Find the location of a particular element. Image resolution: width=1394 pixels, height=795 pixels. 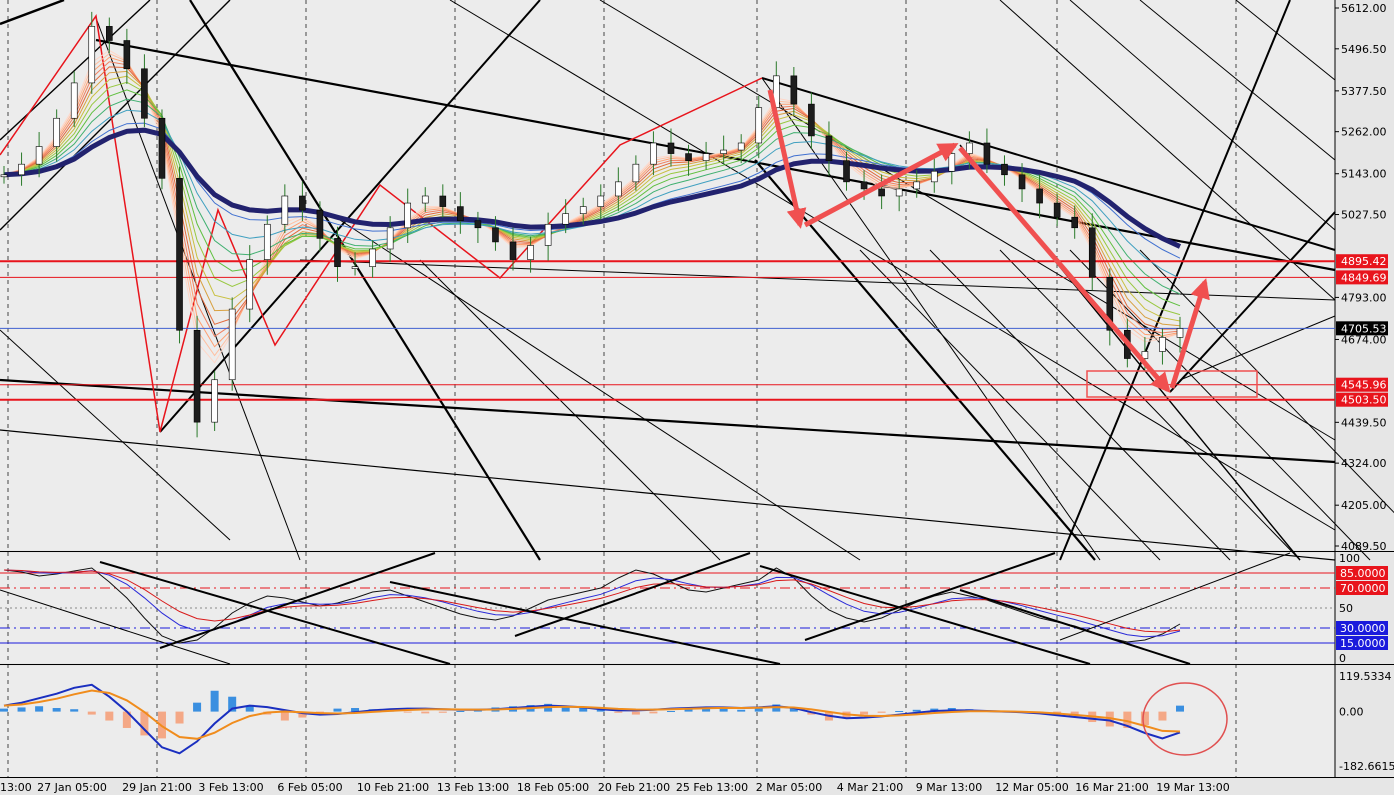

y-tick-label: 5143.00 is located at coordinates (1364, 174).